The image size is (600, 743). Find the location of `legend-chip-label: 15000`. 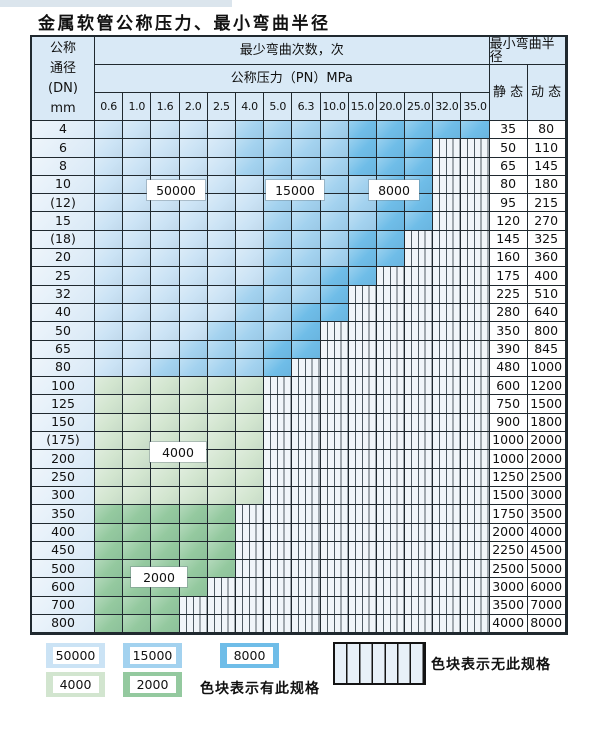

legend-chip-label: 15000 is located at coordinates (152, 655).